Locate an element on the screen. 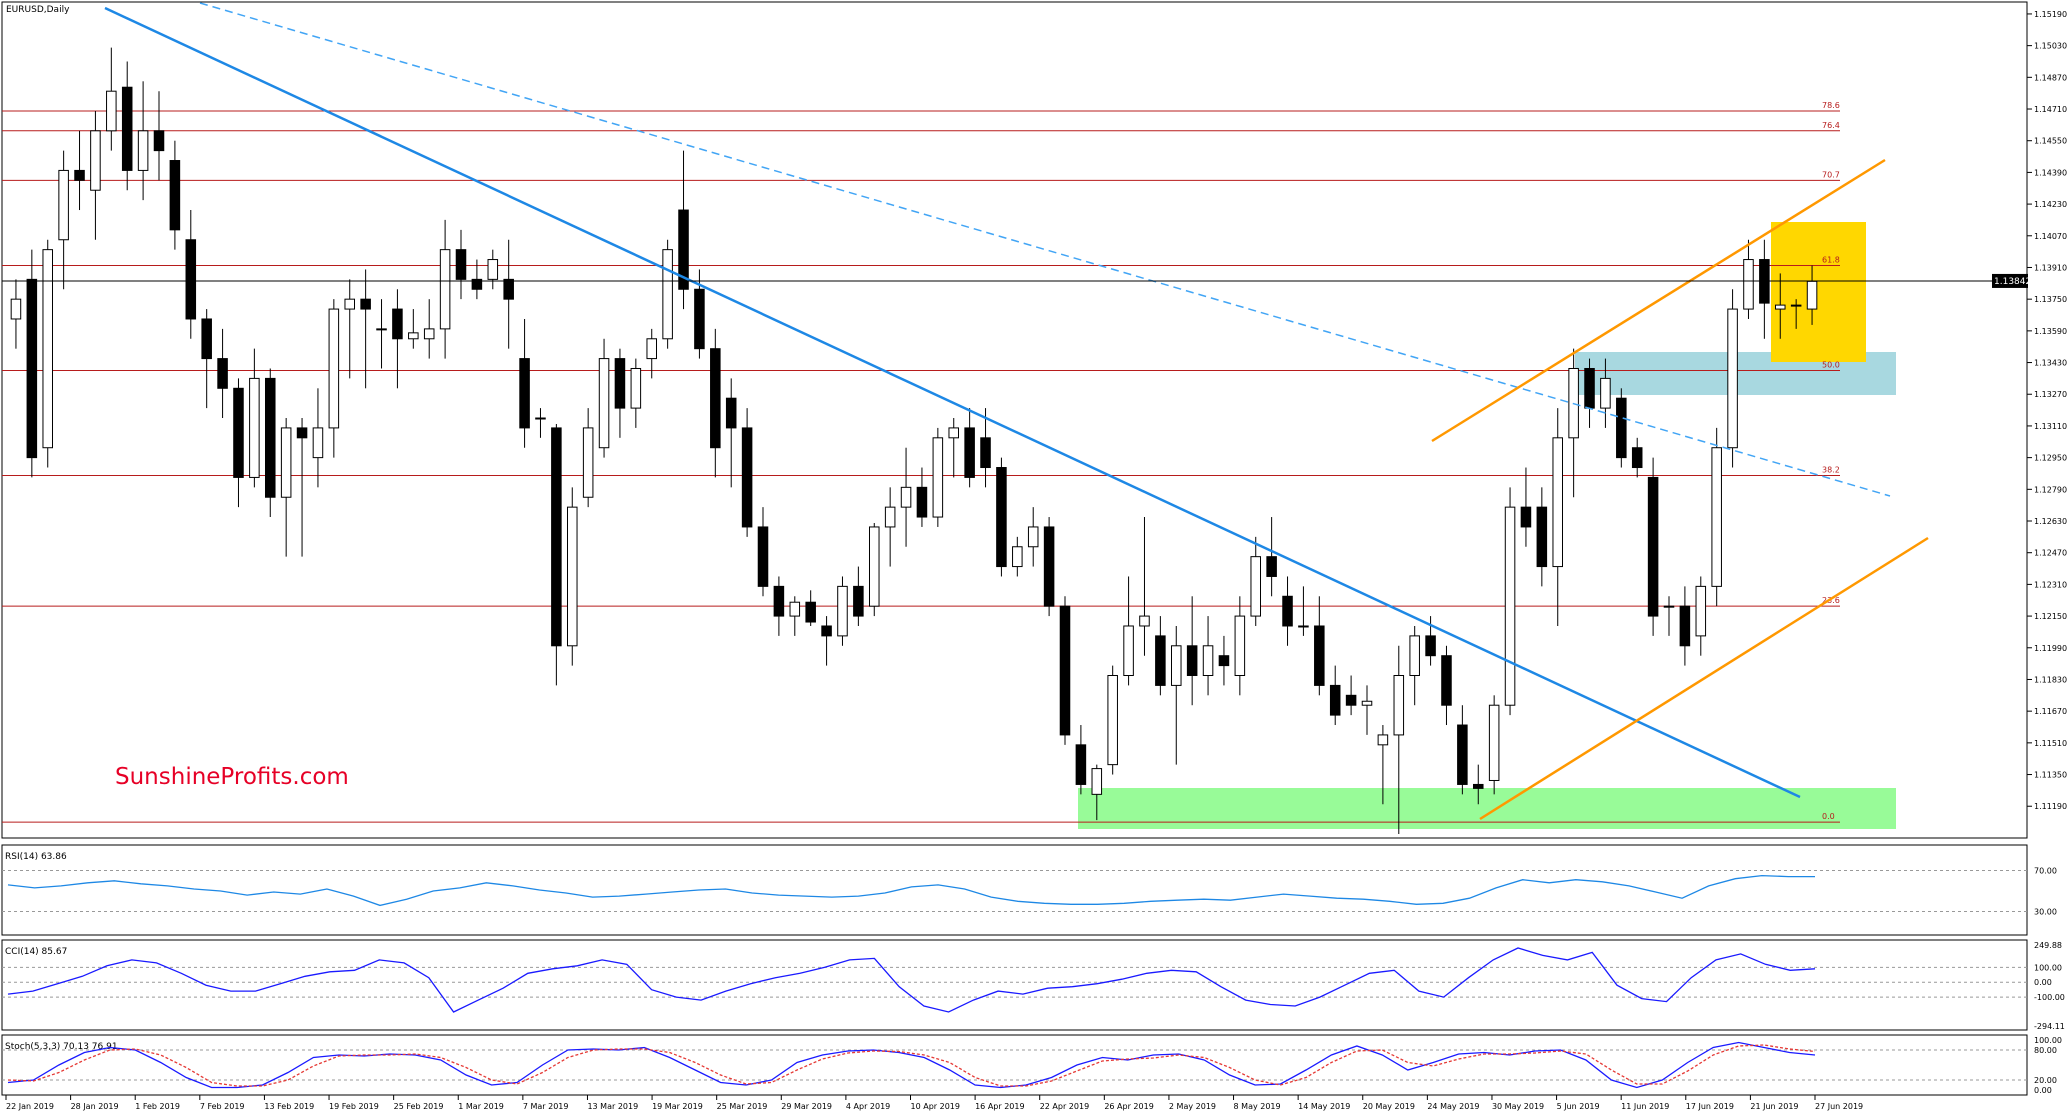 The image size is (2071, 1115). price-tick-label: 1.11990 is located at coordinates (2050, 648).